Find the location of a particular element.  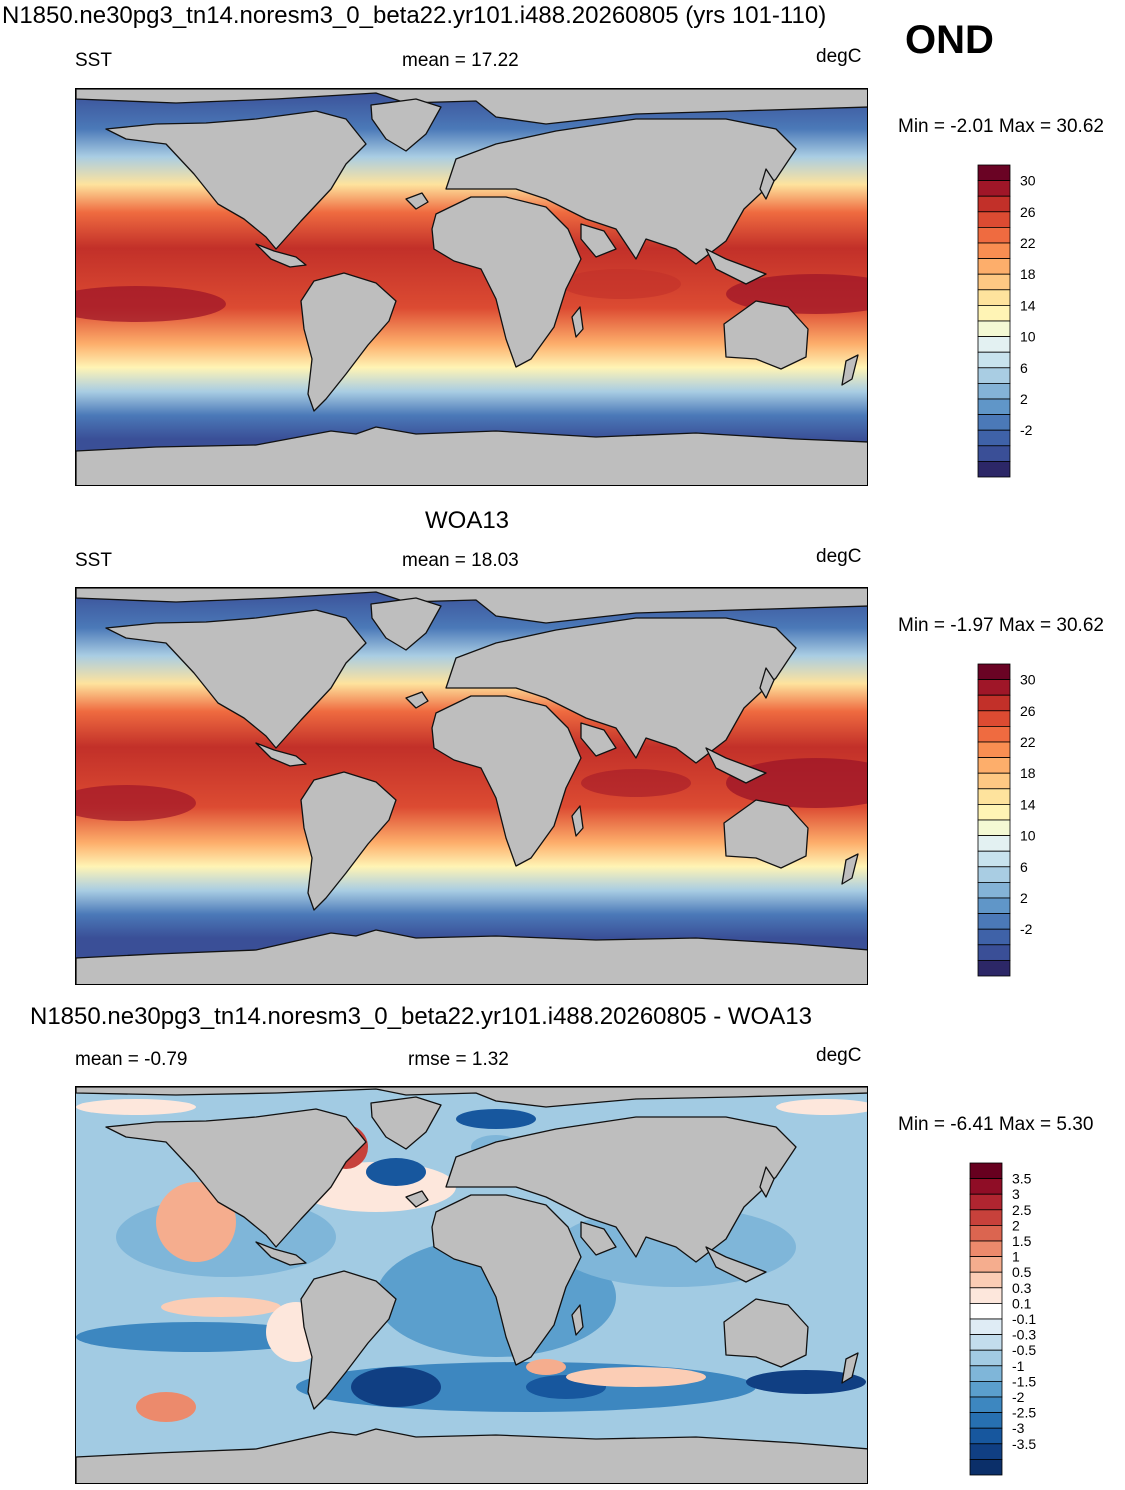

panel1-colorbar-label: -2 is located at coordinates (1026, 430).